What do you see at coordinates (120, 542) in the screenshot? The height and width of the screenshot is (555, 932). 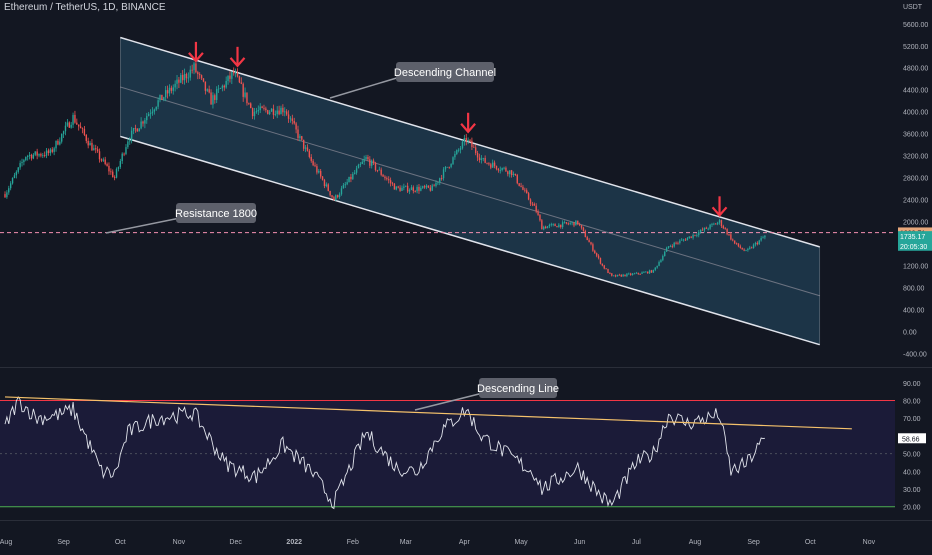 I see `time-tick-label: Oct` at bounding box center [120, 542].